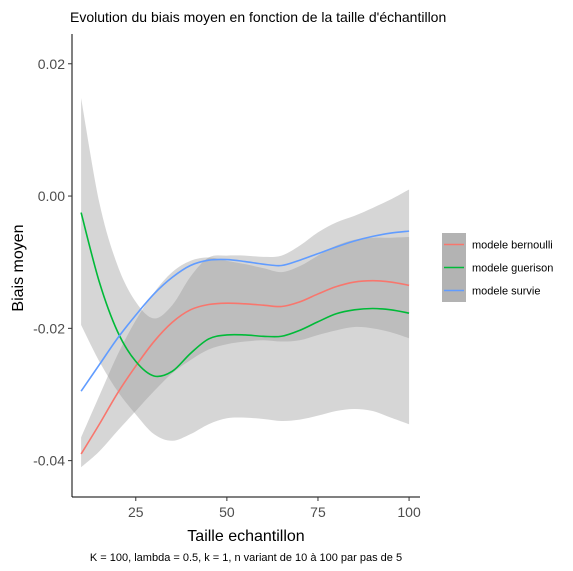  Describe the element at coordinates (245, 536) in the screenshot. I see `x-axis-title: Taille echantillon` at that location.